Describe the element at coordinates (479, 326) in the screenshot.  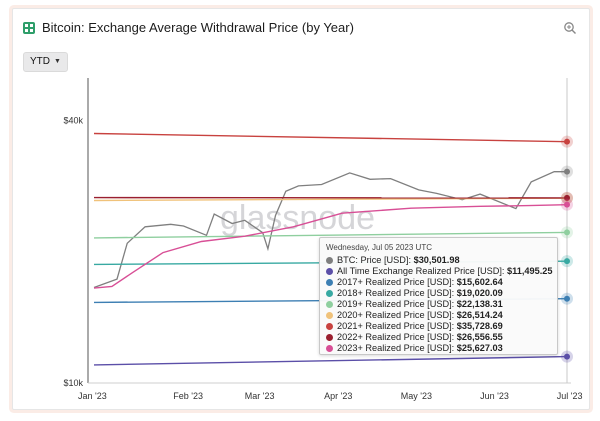
I see `tooltip-row-value: $35,728.69` at that location.